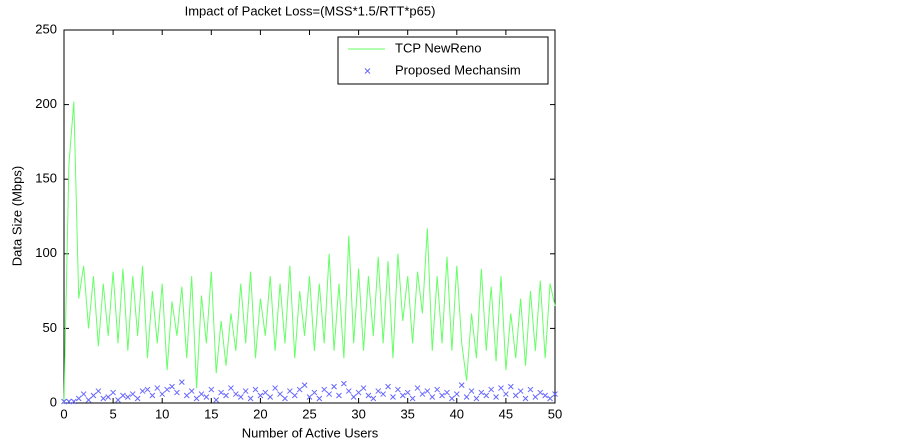  Describe the element at coordinates (407, 413) in the screenshot. I see `x-tick-label: 35` at that location.